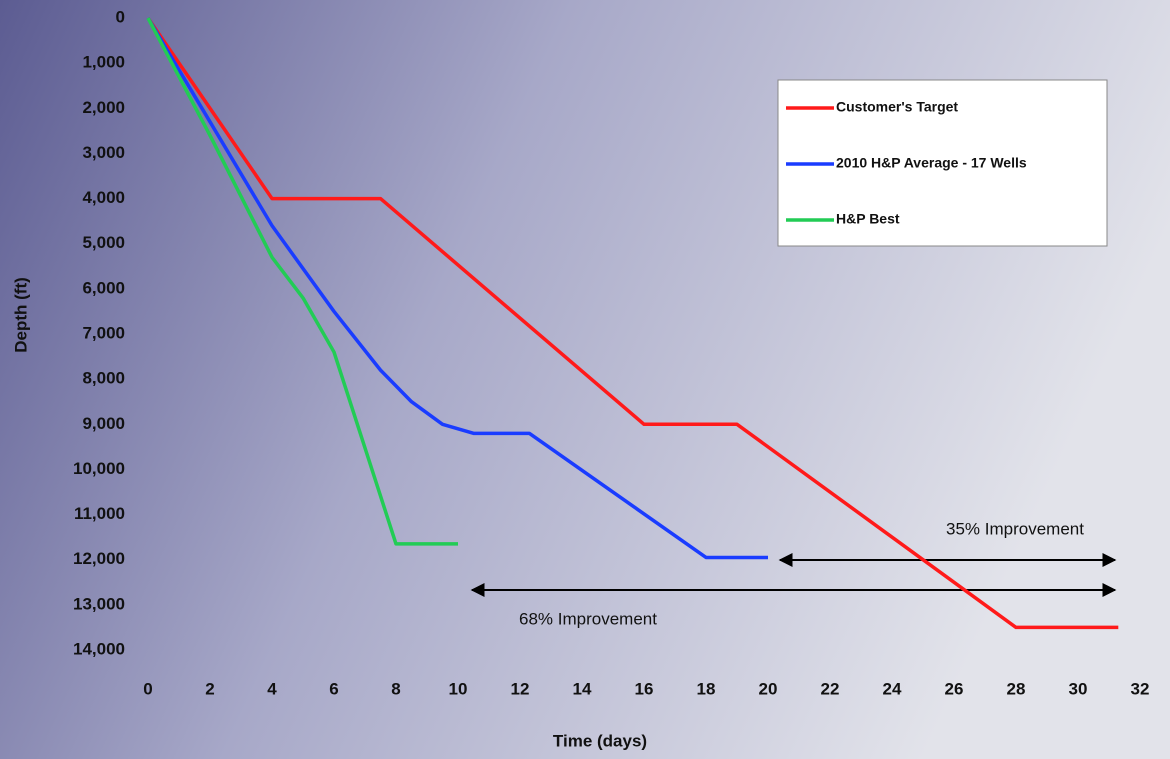 This screenshot has width=1170, height=759. I want to click on y-tick-label: 0, so click(120, 16).